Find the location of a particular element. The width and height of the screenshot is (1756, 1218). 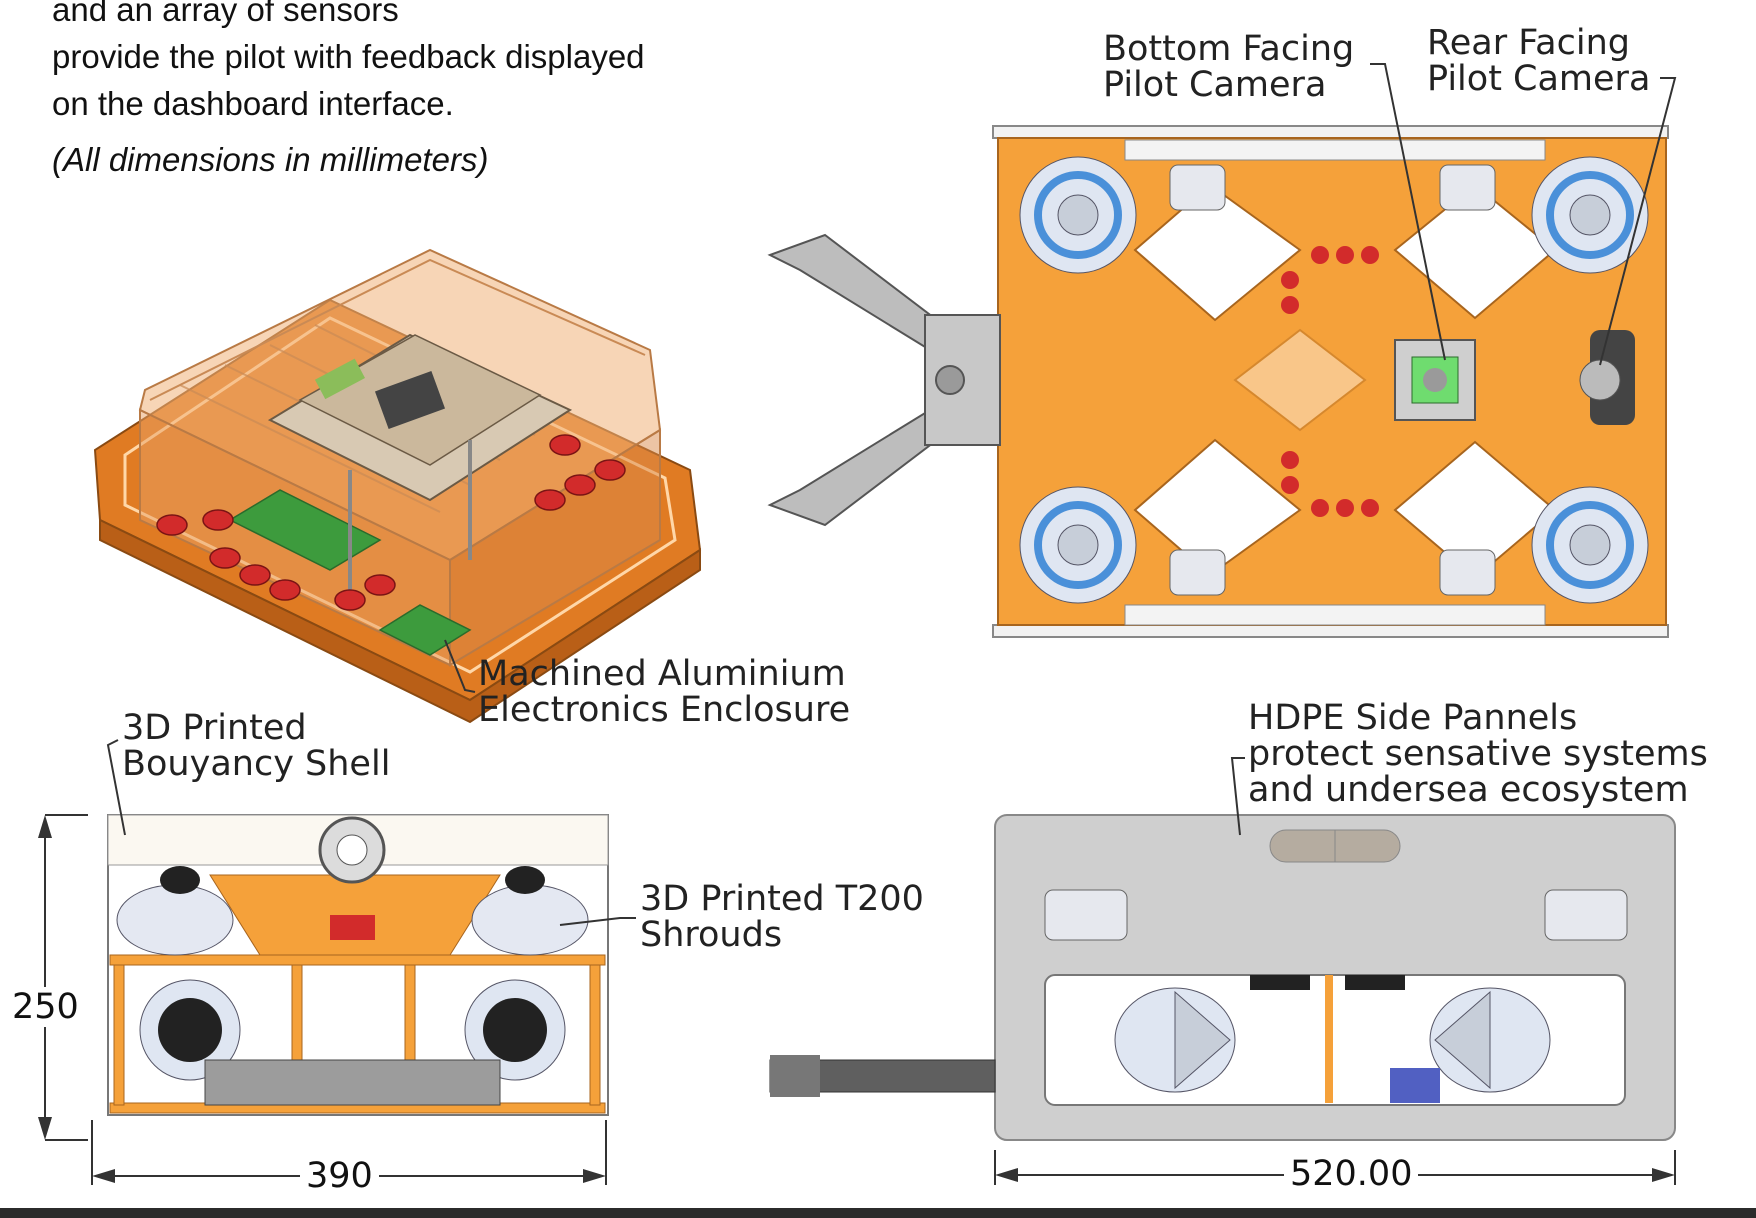

bottom-edge-bar is located at coordinates (878, 1213).